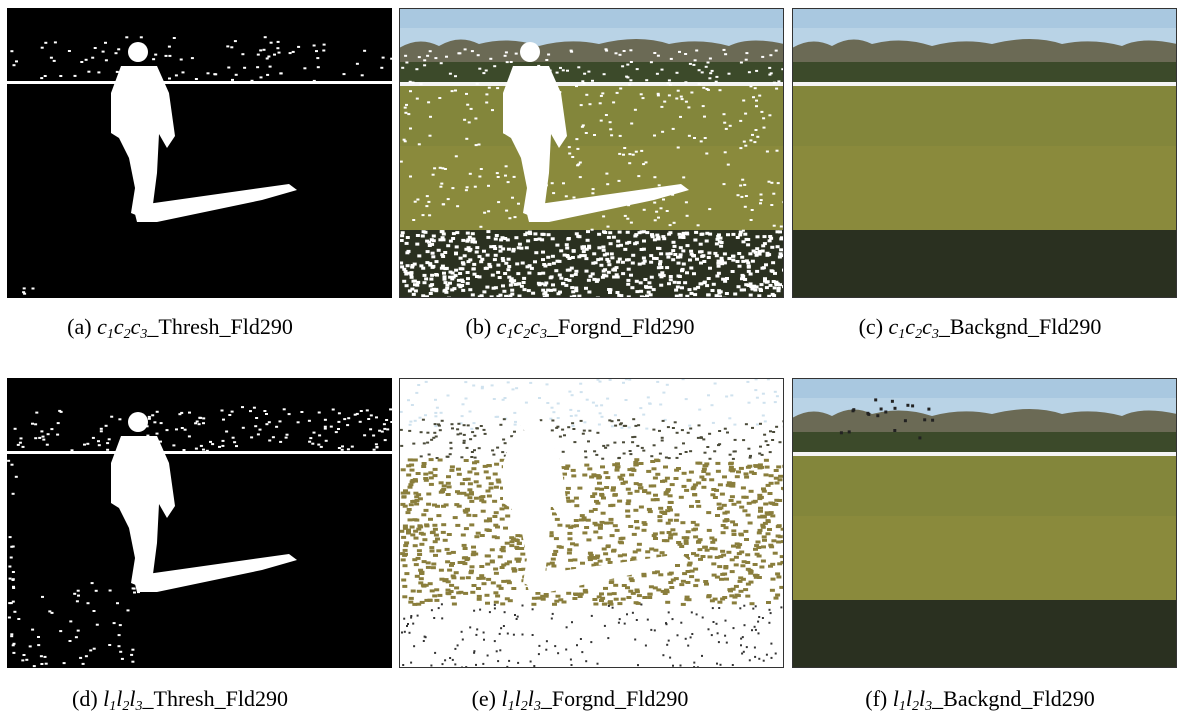 This screenshot has width=1177, height=722. I want to click on horizon-line, so click(591, 84).